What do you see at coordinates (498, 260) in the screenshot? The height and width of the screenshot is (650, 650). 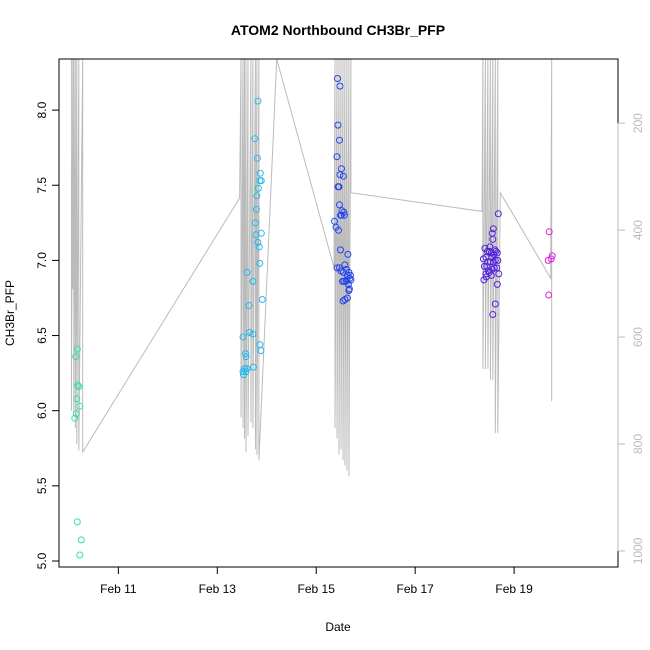 I see `data-point-s3-p17` at bounding box center [498, 260].